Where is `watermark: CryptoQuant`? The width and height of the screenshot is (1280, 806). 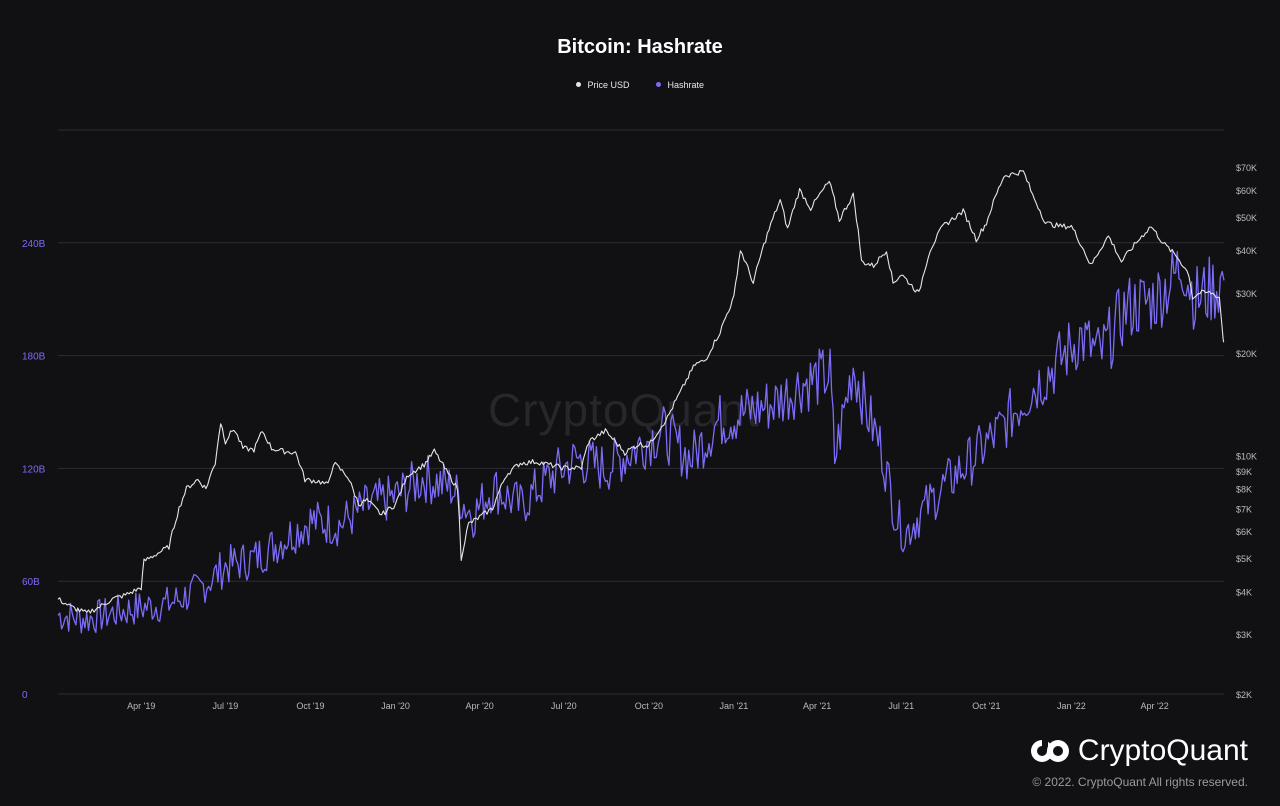 watermark: CryptoQuant is located at coordinates (624, 410).